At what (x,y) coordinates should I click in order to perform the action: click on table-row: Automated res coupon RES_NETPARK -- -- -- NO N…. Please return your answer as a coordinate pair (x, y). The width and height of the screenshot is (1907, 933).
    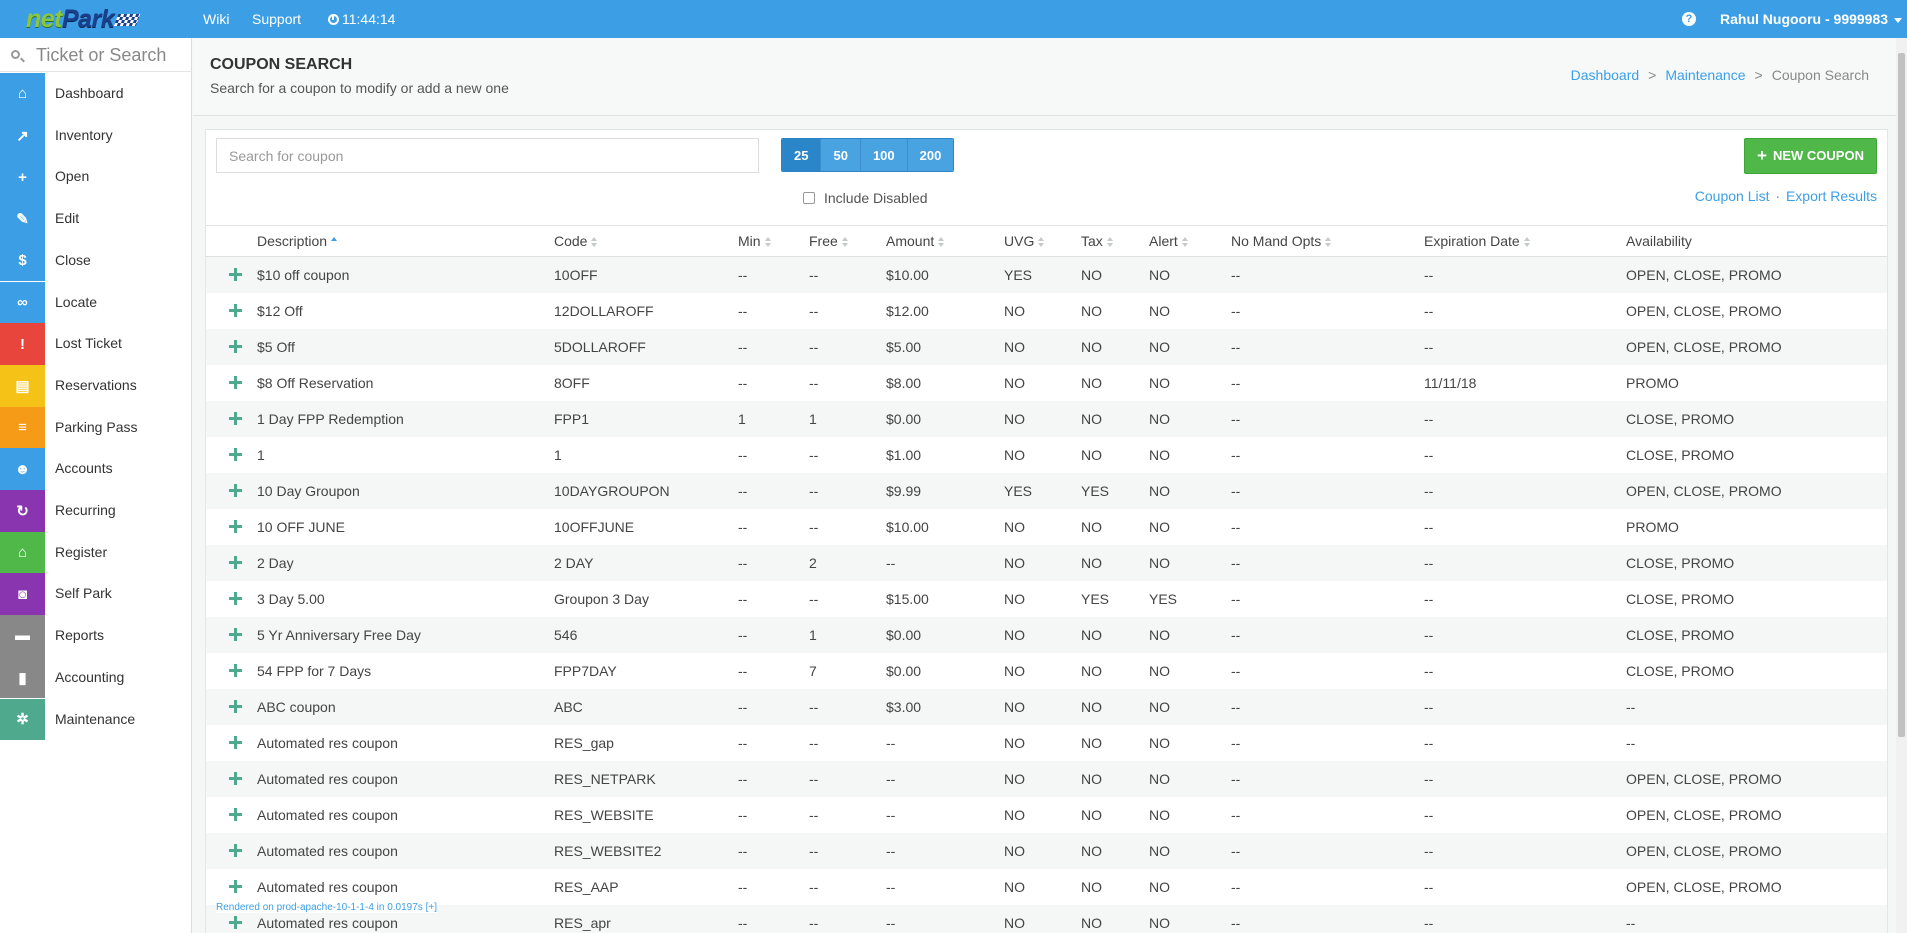
    Looking at the image, I should click on (1046, 779).